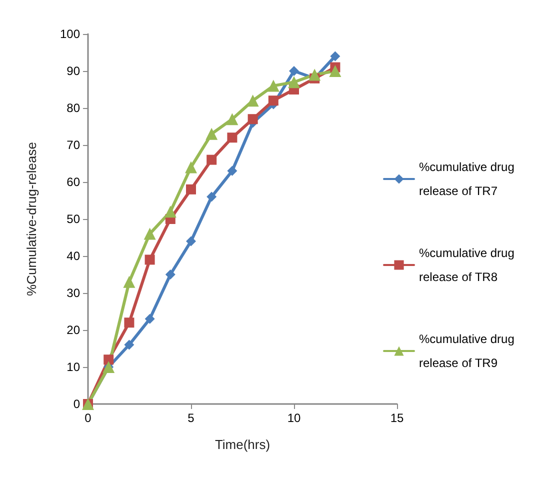 The width and height of the screenshot is (549, 500). I want to click on x-tick-label: 0, so click(88, 418).